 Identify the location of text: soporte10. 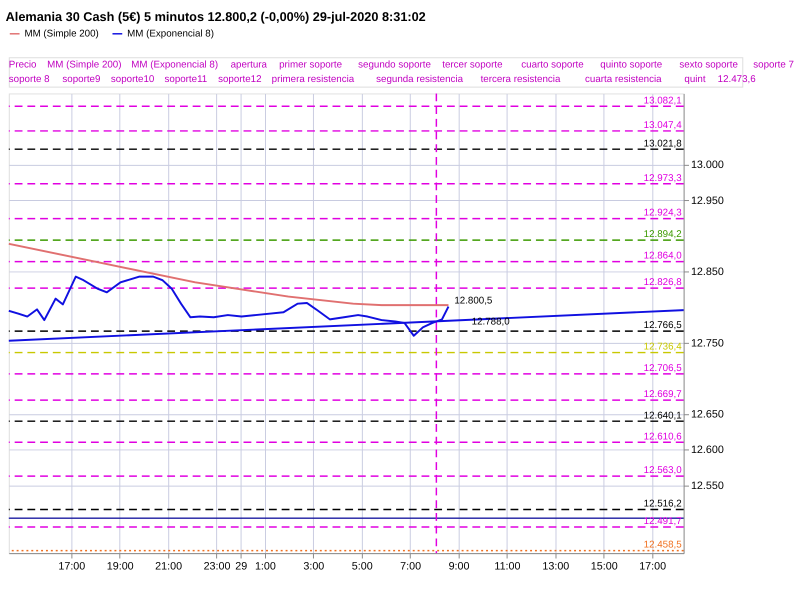
(132, 80).